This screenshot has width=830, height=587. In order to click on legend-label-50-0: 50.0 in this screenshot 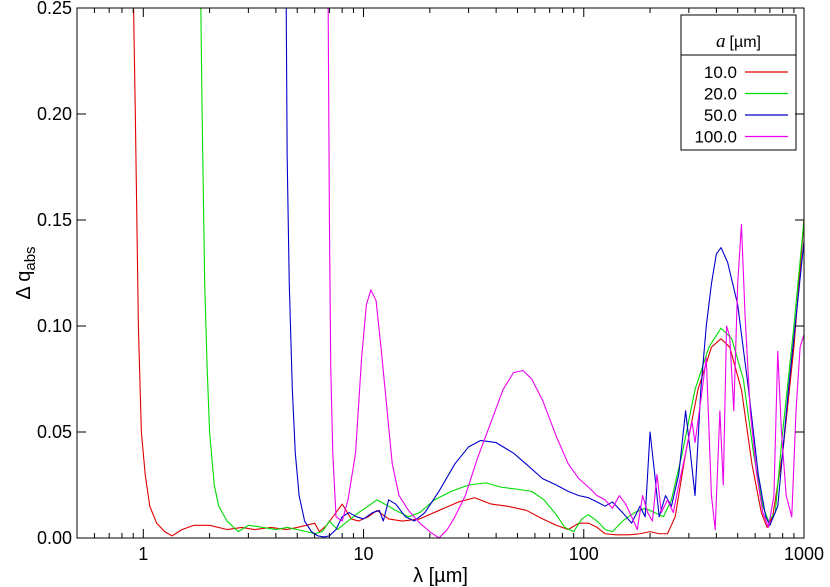, I will do `click(720, 115)`.